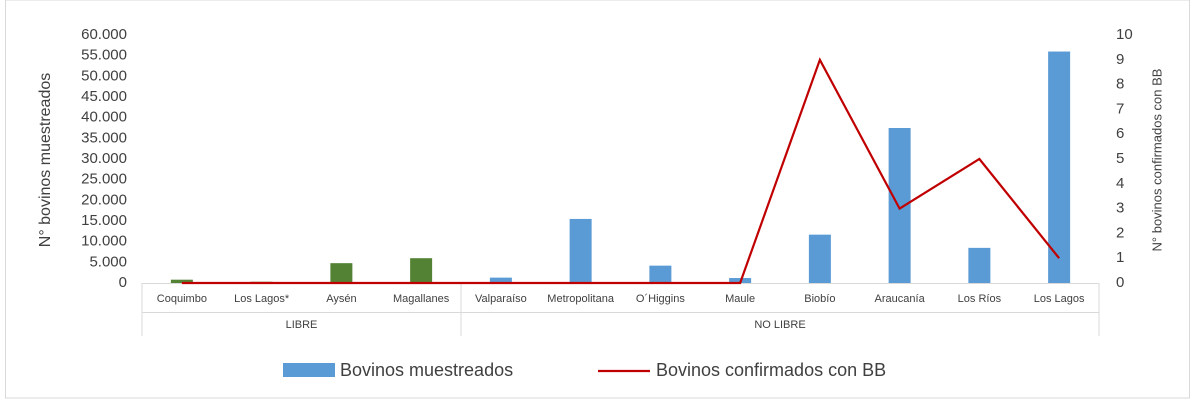 This screenshot has height=406, width=1190. What do you see at coordinates (1120, 108) in the screenshot?
I see `y2-tick-label: 7` at bounding box center [1120, 108].